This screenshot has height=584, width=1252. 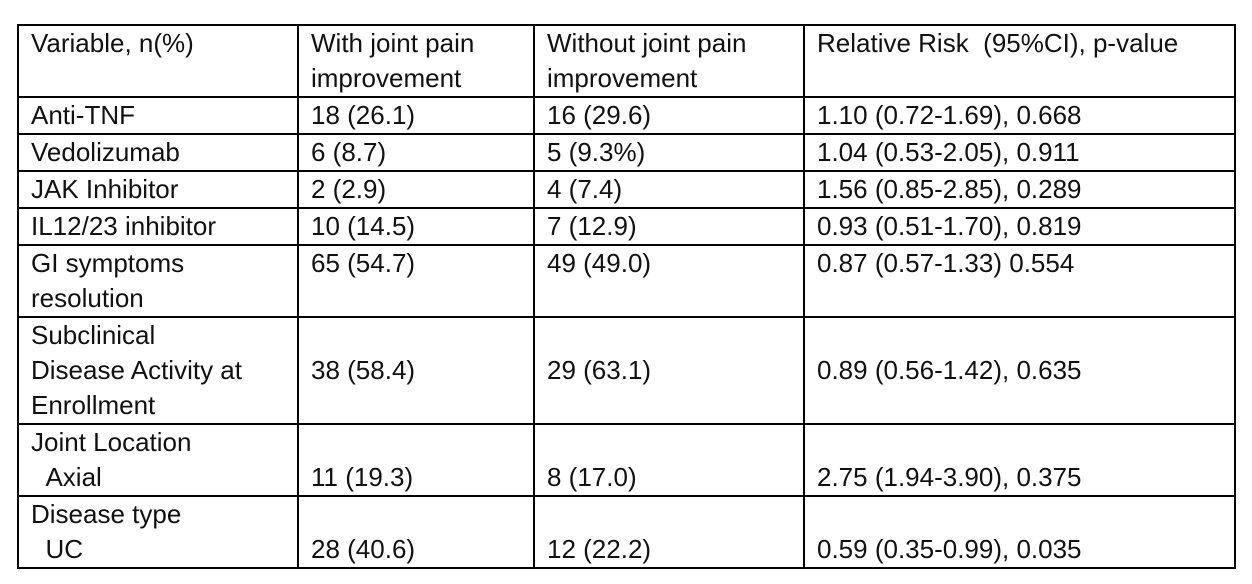 What do you see at coordinates (669, 532) in the screenshot?
I see `value-cell: 12 (22.2)` at bounding box center [669, 532].